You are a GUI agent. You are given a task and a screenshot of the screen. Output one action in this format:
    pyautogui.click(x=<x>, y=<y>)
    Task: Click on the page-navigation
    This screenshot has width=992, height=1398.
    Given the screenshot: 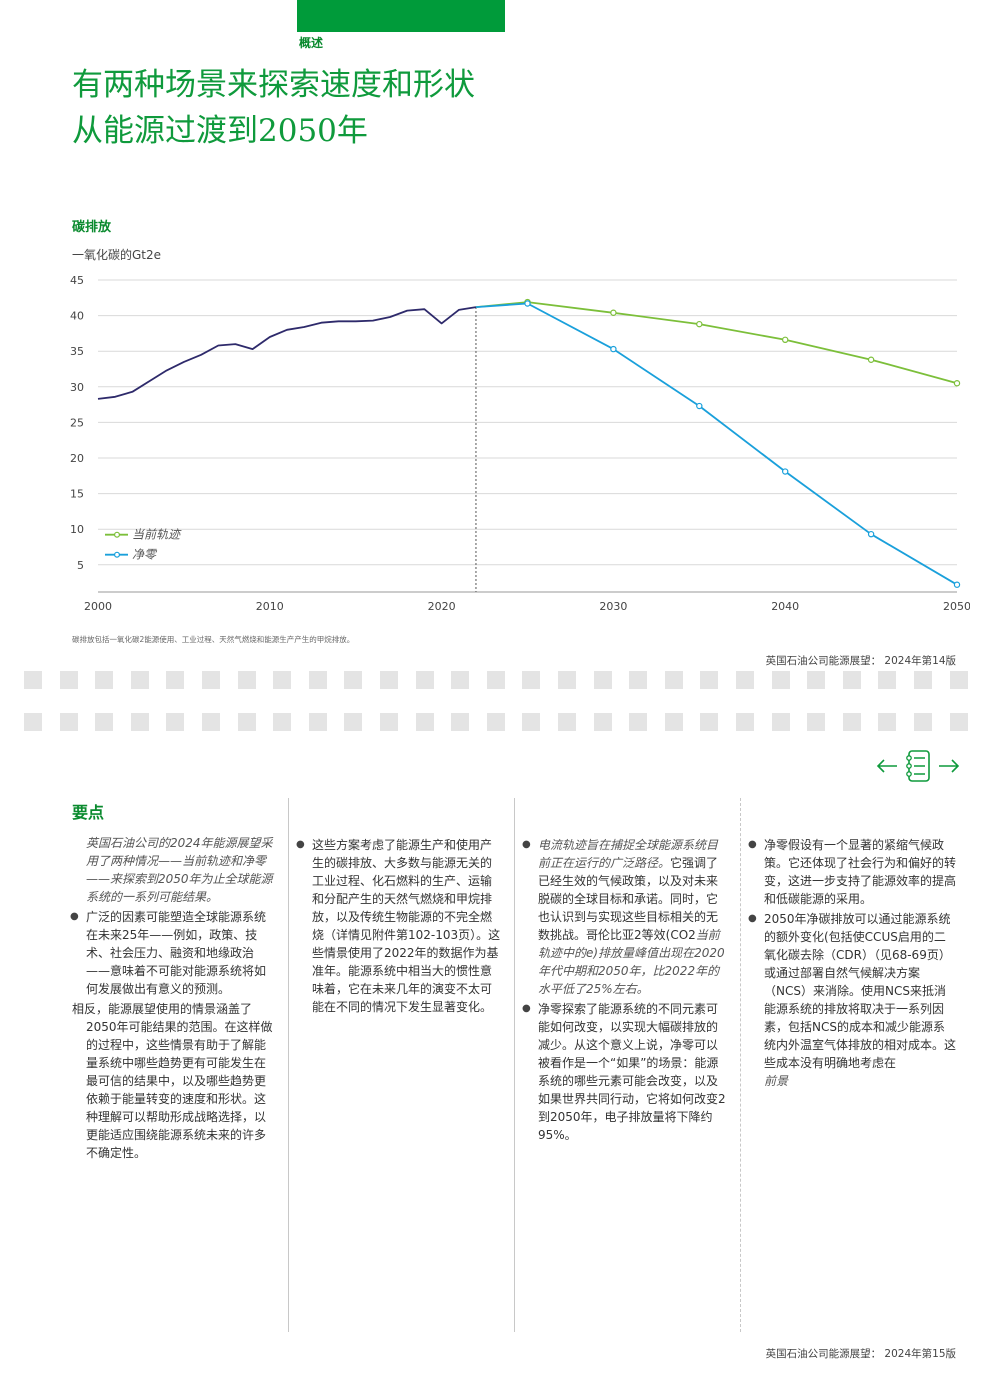 What is the action you would take?
    pyautogui.click(x=918, y=766)
    